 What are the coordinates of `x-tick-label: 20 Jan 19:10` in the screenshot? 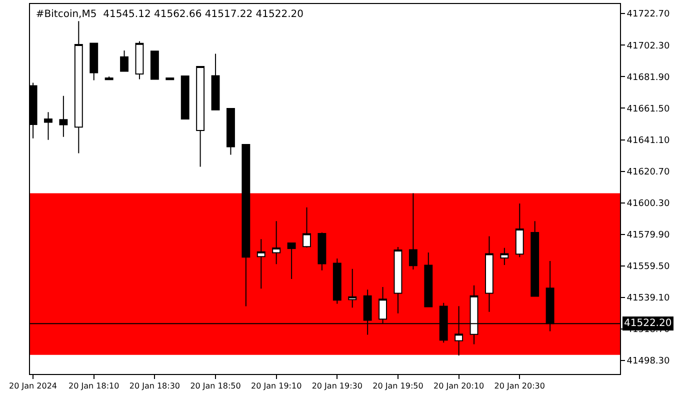 It's located at (276, 386).